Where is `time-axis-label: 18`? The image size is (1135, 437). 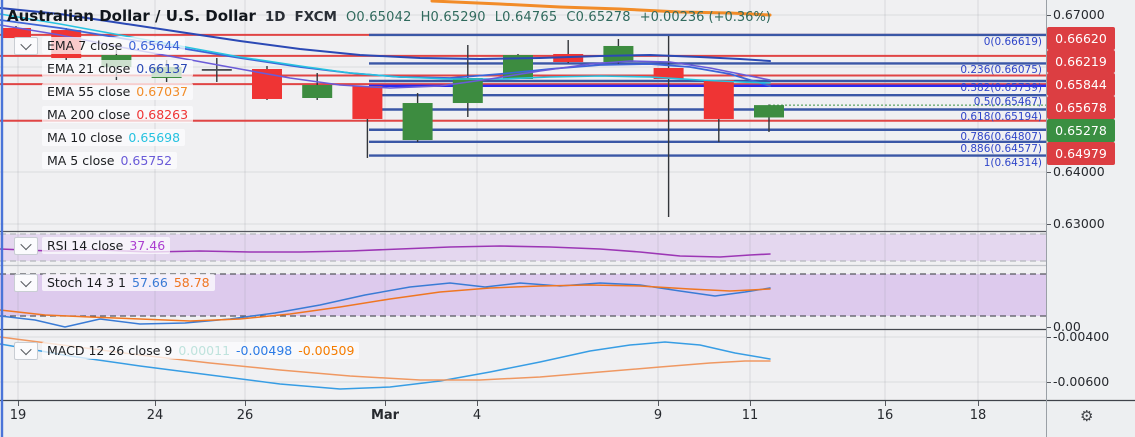
time-axis-label: 18 is located at coordinates (978, 415).